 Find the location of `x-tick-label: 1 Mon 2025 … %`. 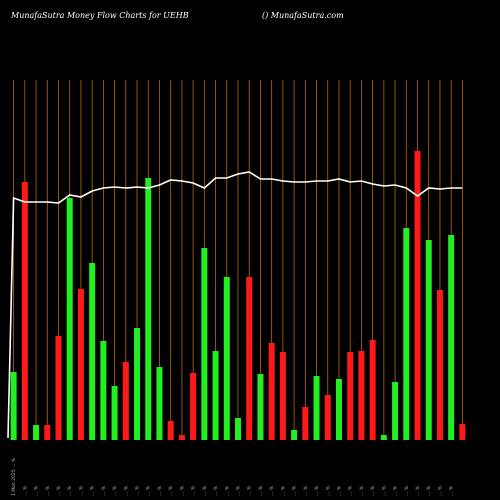

x-tick-label: 1 Mon 2025 … % is located at coordinates (14, 476).